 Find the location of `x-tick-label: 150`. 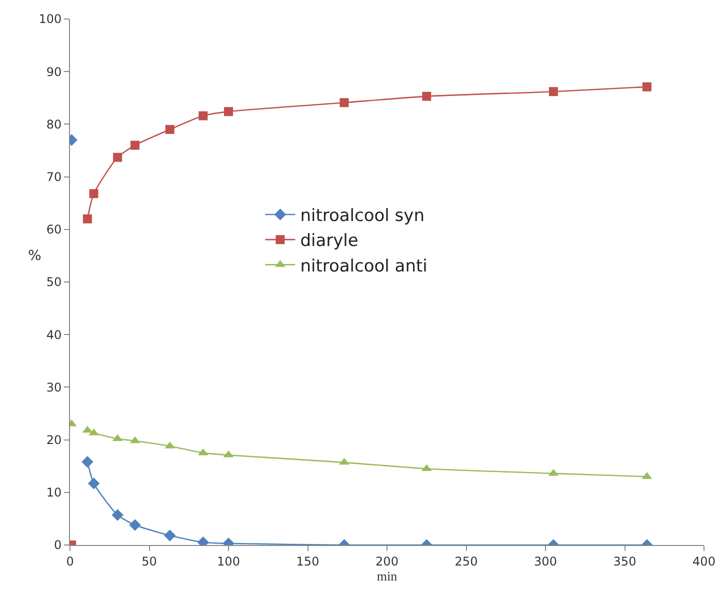

x-tick-label: 150 is located at coordinates (308, 561).